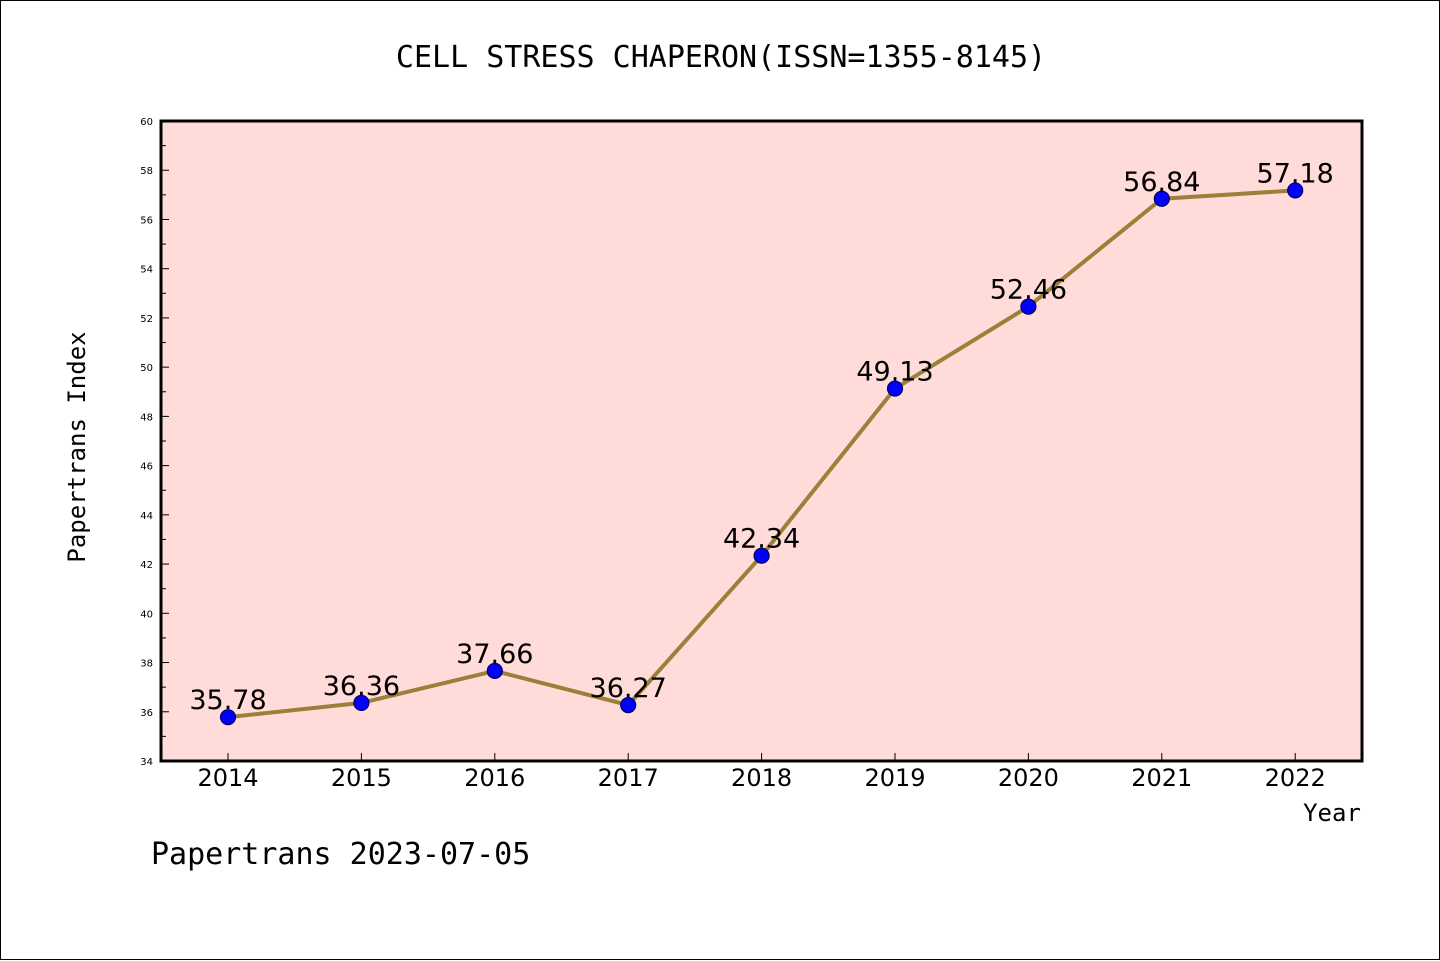 The height and width of the screenshot is (961, 1440). Describe the element at coordinates (146, 565) in the screenshot. I see `y-tick-label: 42` at that location.